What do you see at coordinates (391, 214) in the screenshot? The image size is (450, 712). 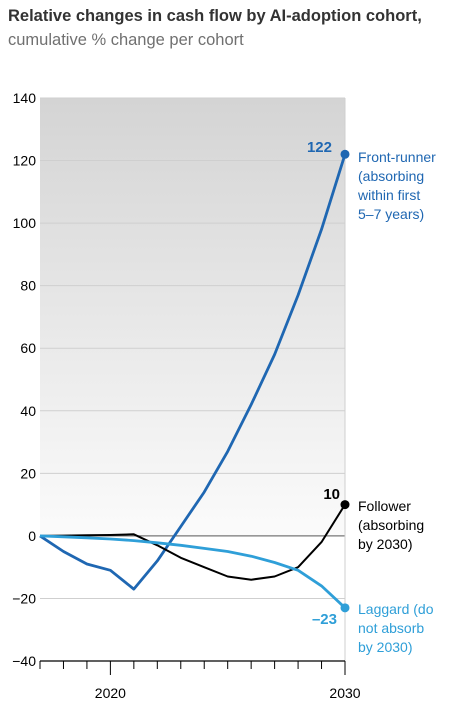 I see `series-label-line: 5–7 years)` at bounding box center [391, 214].